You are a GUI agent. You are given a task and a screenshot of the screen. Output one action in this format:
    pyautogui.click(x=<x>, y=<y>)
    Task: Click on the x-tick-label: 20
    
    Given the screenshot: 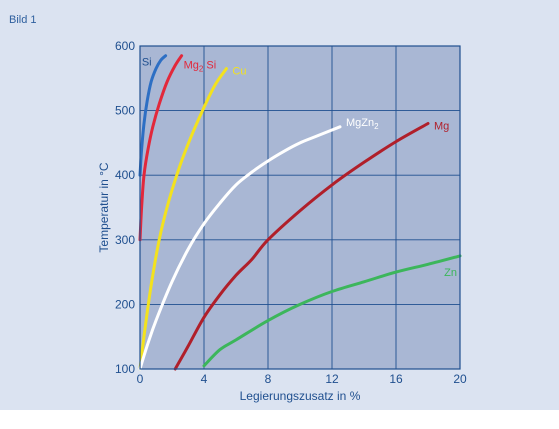 What is the action you would take?
    pyautogui.click(x=460, y=379)
    